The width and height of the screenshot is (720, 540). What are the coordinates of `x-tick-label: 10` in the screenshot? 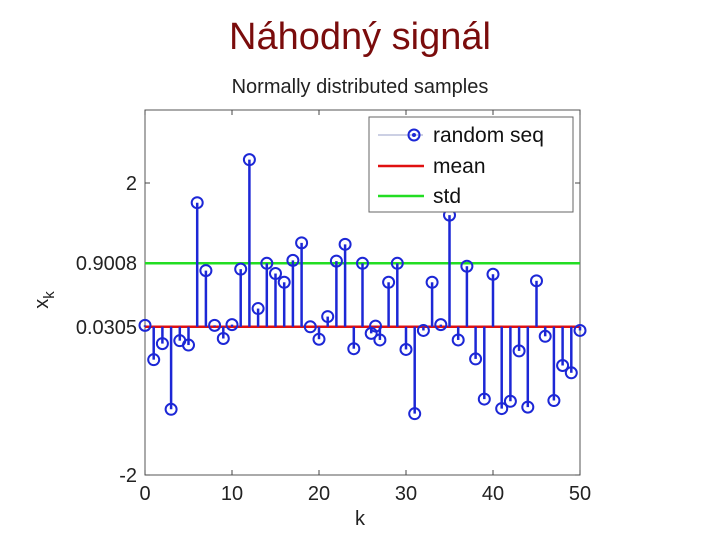 It's located at (232, 494).